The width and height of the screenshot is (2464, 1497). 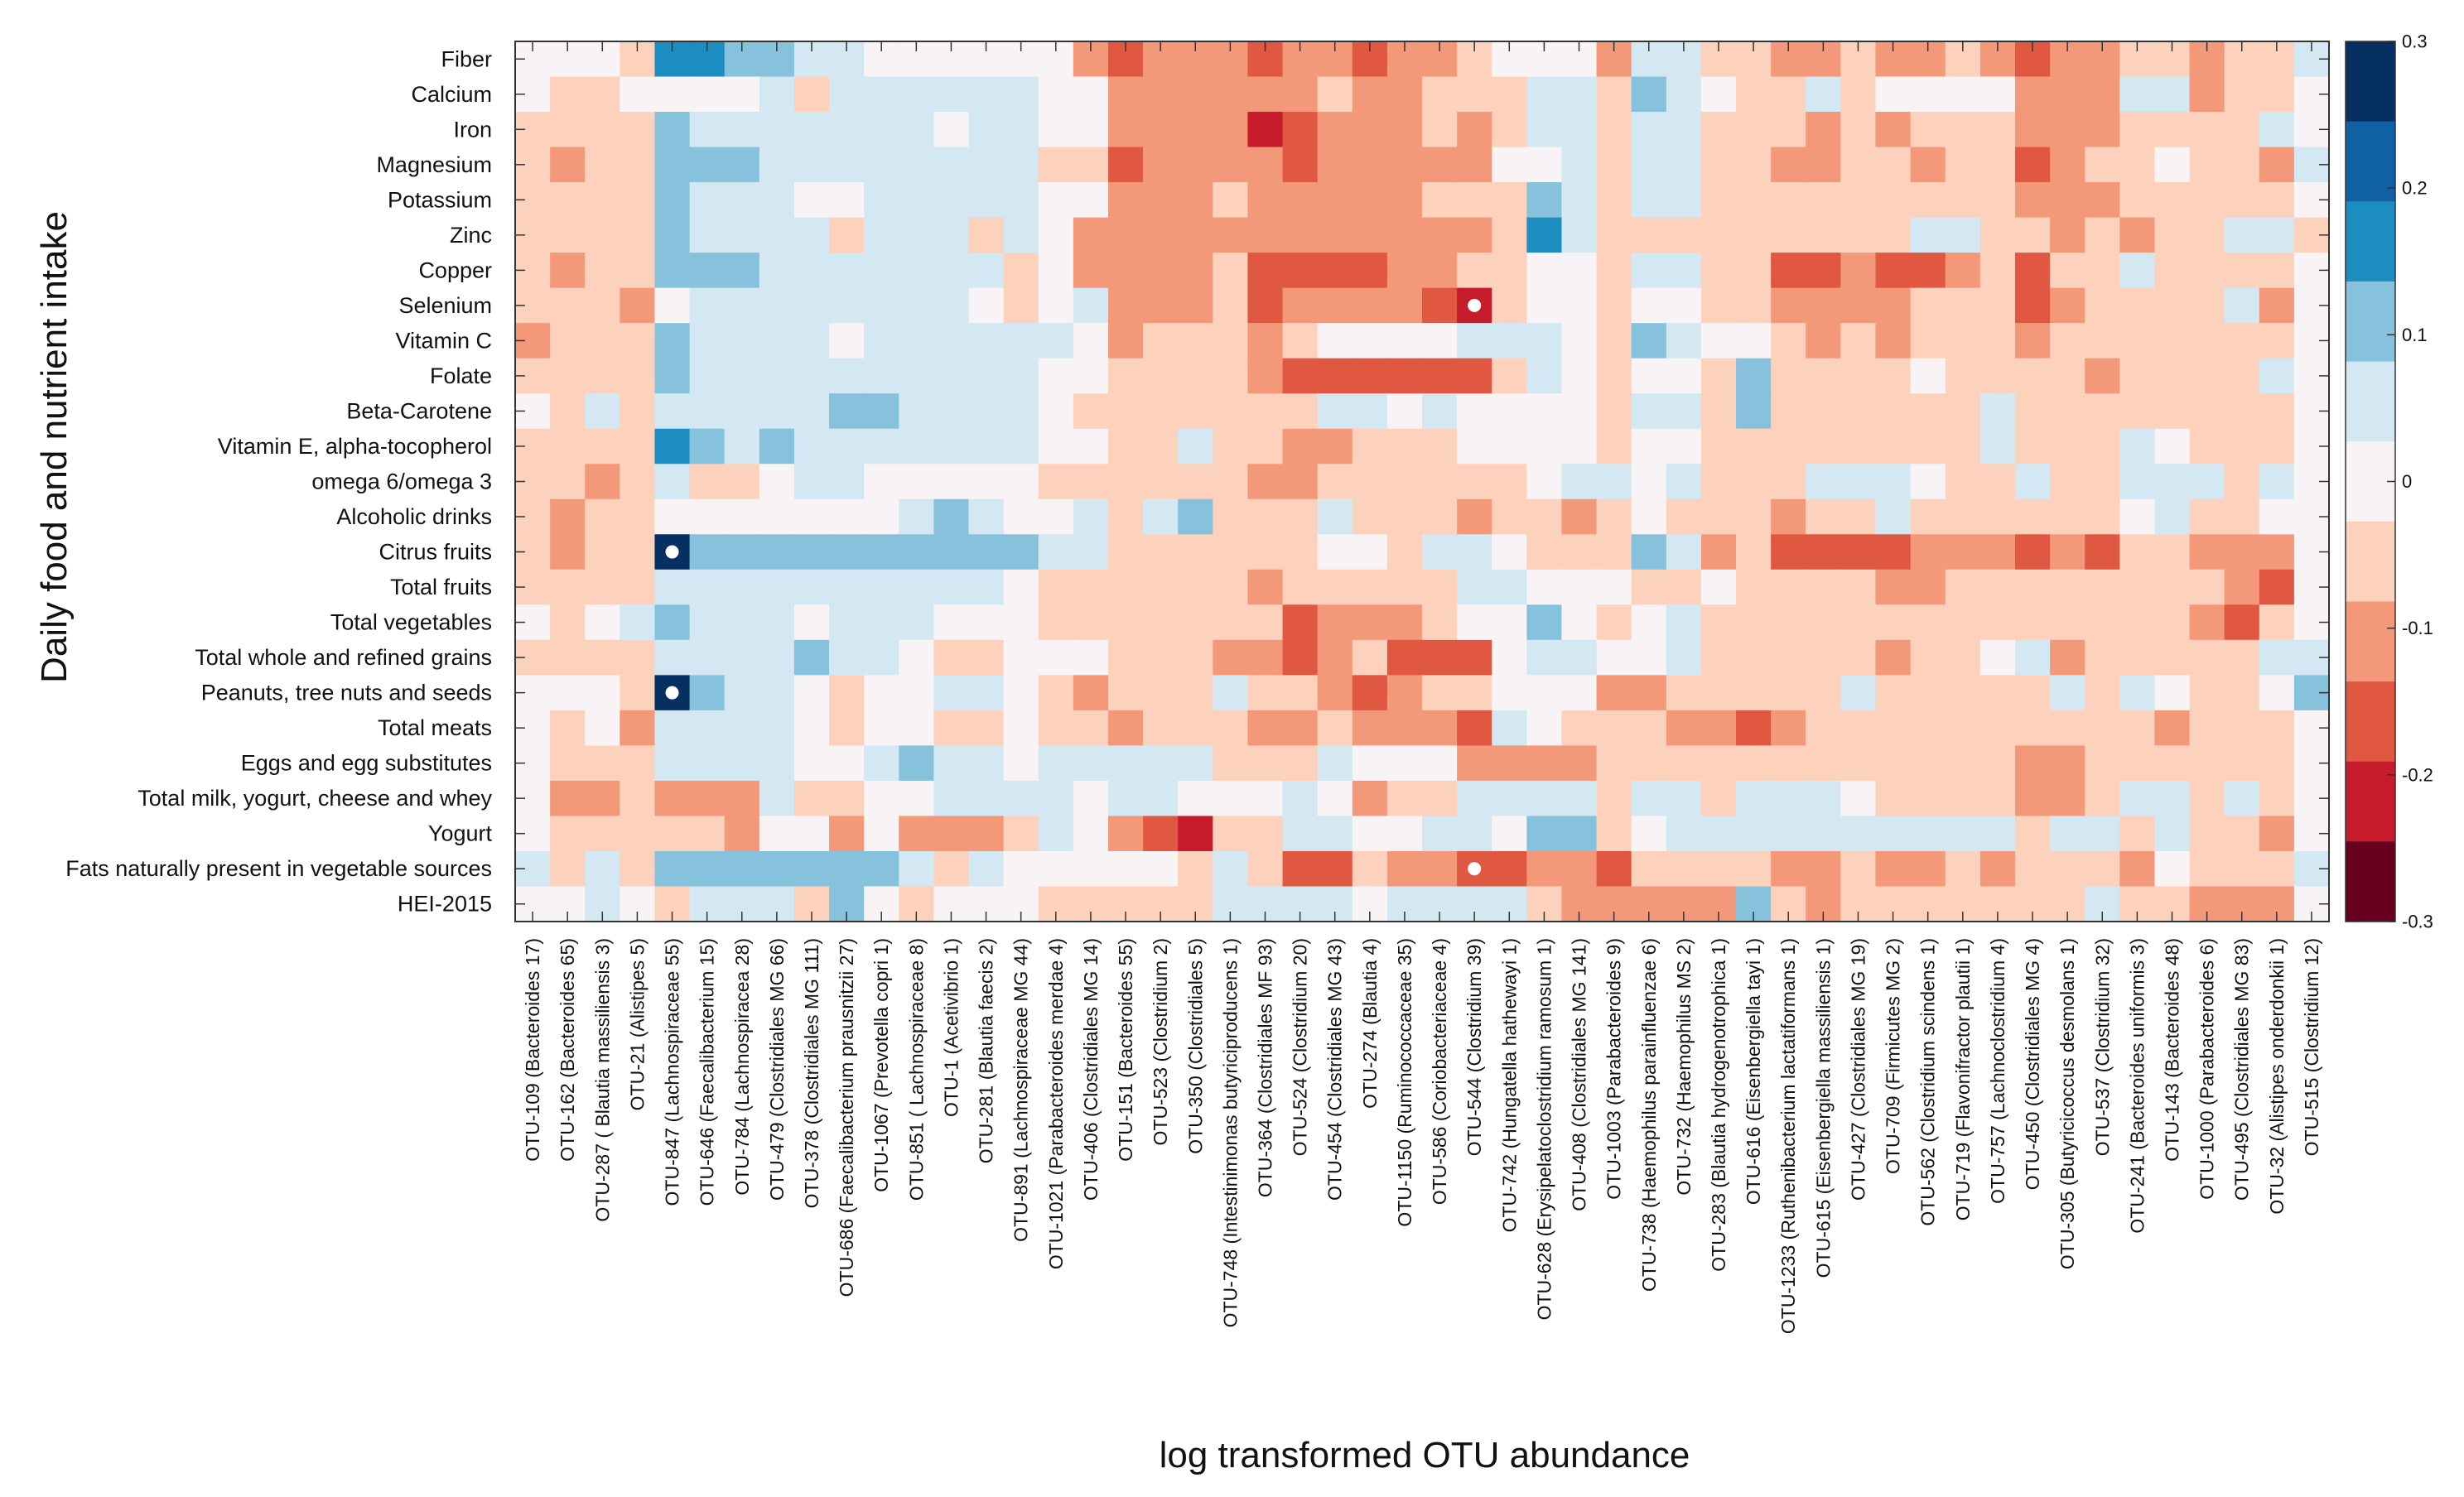 I want to click on colorbar-tick-label: -0.2, so click(x=2417, y=774).